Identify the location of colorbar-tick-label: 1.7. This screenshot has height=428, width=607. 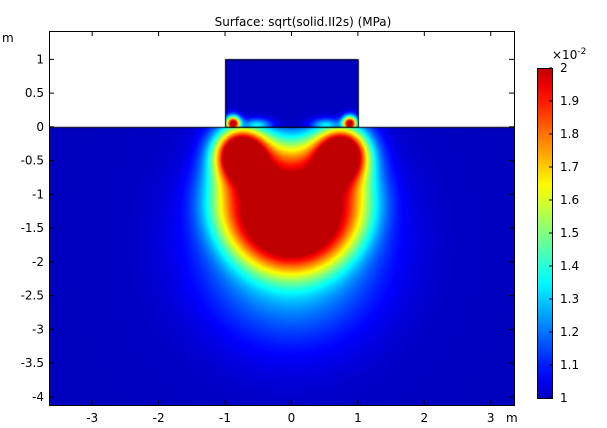
(569, 167).